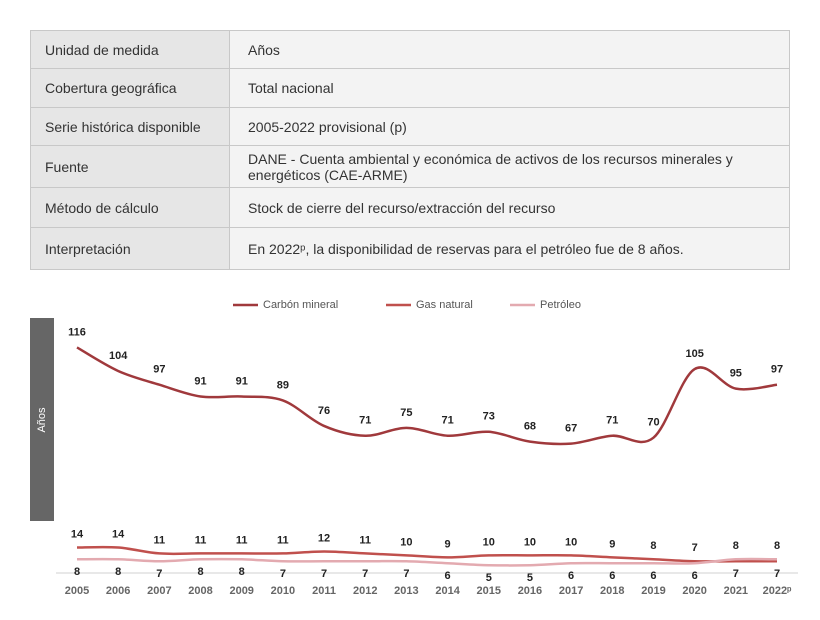 The width and height of the screenshot is (820, 620). I want to click on data-label: 75, so click(406, 413).